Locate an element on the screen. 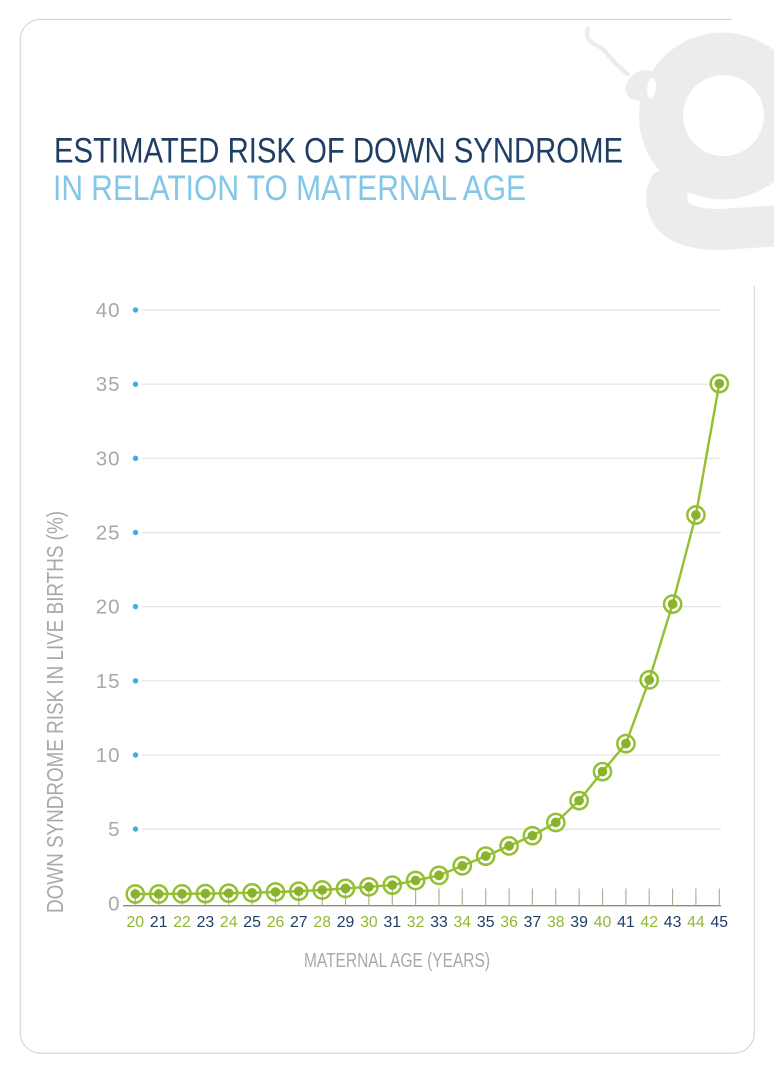 This screenshot has width=774, height=1074. svg-text: 31 is located at coordinates (393, 922).